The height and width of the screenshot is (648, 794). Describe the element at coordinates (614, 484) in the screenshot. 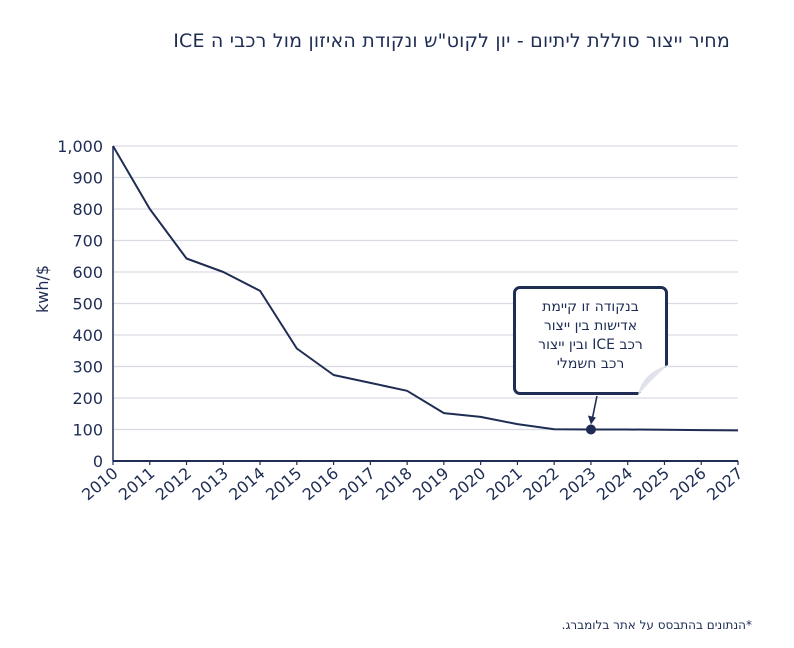

I see `x-tick-label: 2024` at that location.